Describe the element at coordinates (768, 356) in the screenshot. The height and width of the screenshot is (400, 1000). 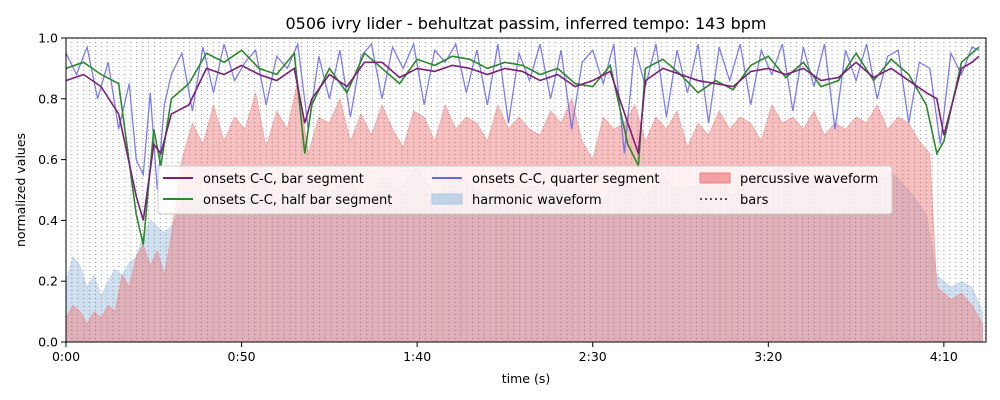
I see `x-tick-label: 3:20` at that location.